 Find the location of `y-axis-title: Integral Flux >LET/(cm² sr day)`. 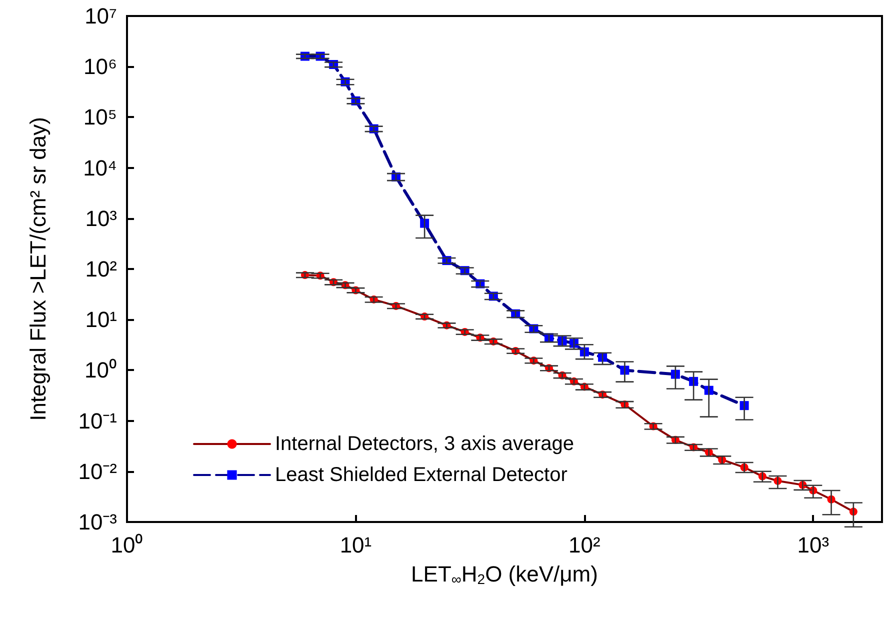

y-axis-title: Integral Flux >LET/(cm² sr day) is located at coordinates (38, 269).